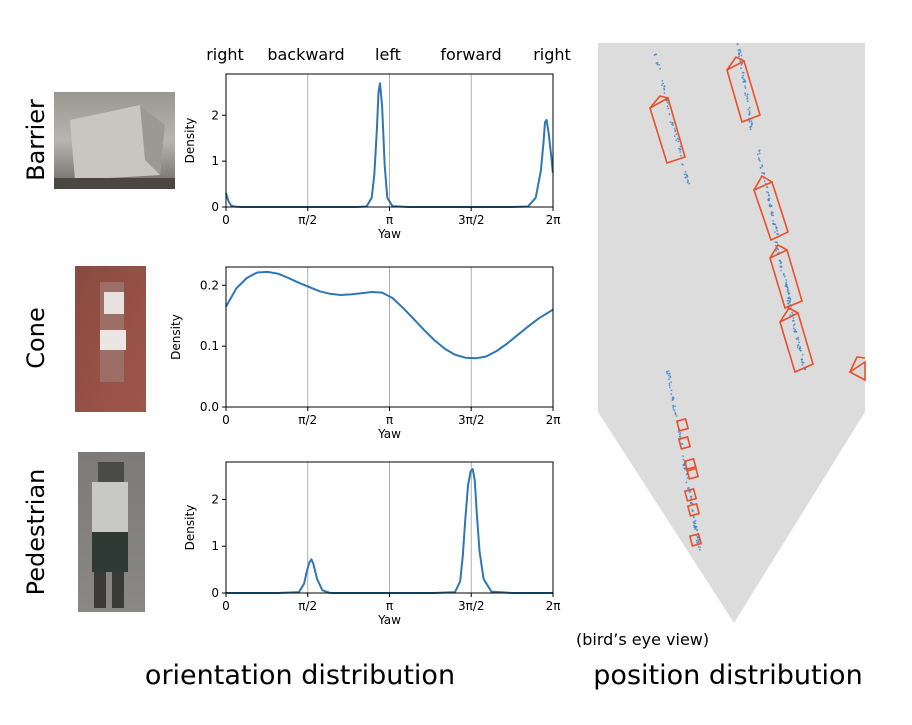 This screenshot has height=725, width=912. I want to click on x-axis-title: Yaw, so click(389, 234).